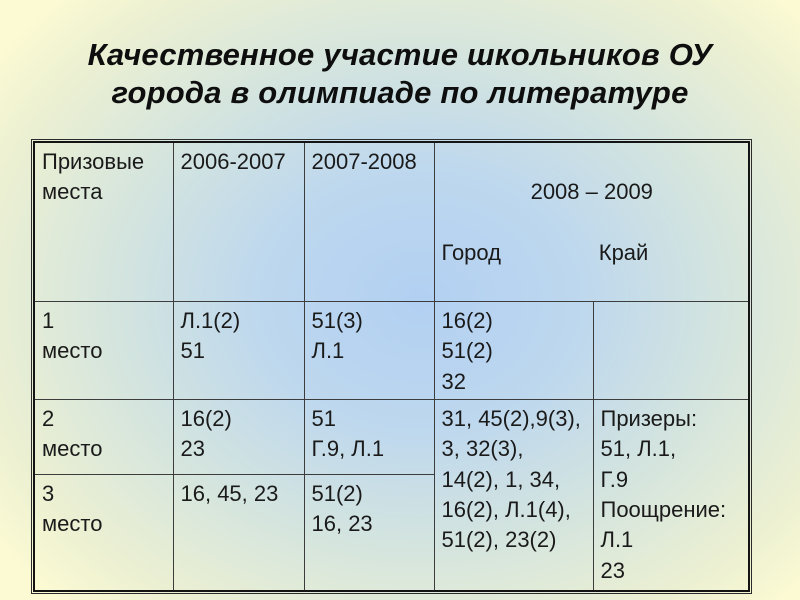 This screenshot has width=800, height=600. What do you see at coordinates (103, 350) in the screenshot?
I see `cell-place-1: 1 место` at bounding box center [103, 350].